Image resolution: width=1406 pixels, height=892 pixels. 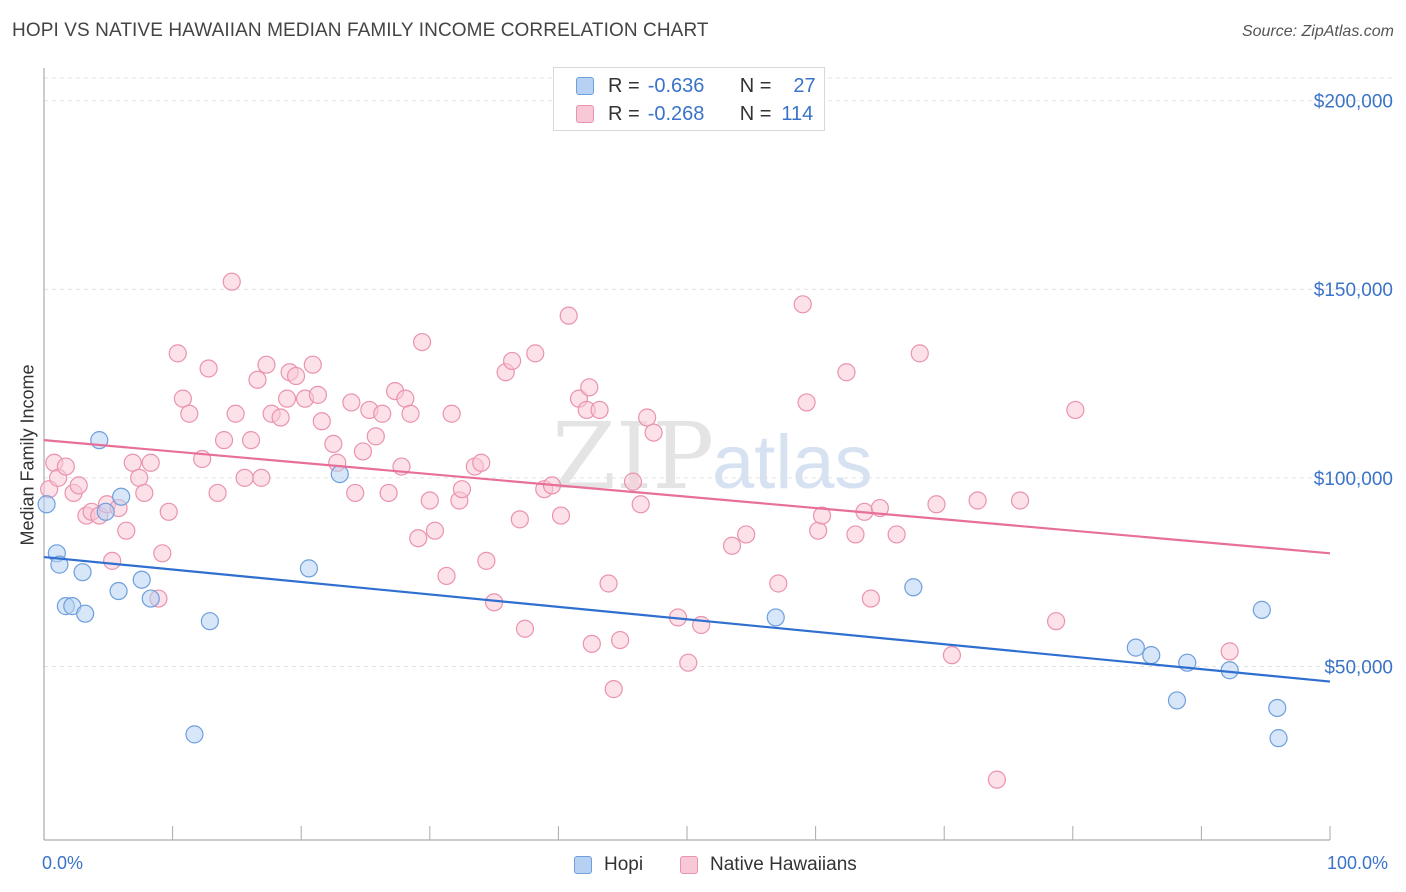 I want to click on legend-item-hopi: Hopi, so click(x=608, y=865).